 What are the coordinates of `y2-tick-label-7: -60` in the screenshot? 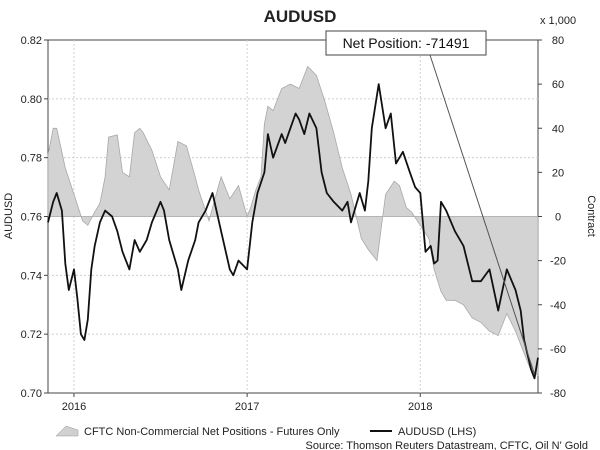 It's located at (558, 350).